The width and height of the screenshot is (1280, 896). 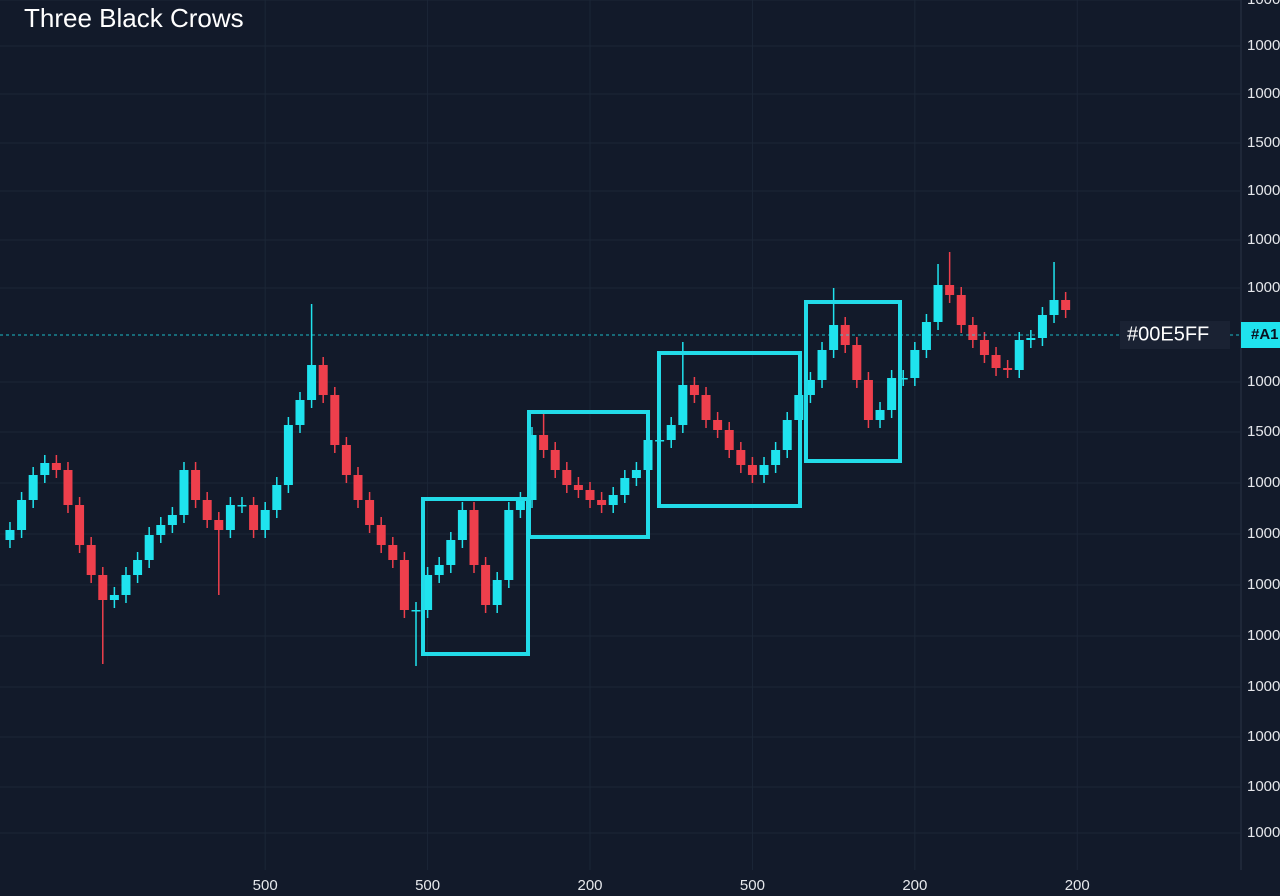 I want to click on chart-title: Three Black Crows, so click(x=134, y=18).